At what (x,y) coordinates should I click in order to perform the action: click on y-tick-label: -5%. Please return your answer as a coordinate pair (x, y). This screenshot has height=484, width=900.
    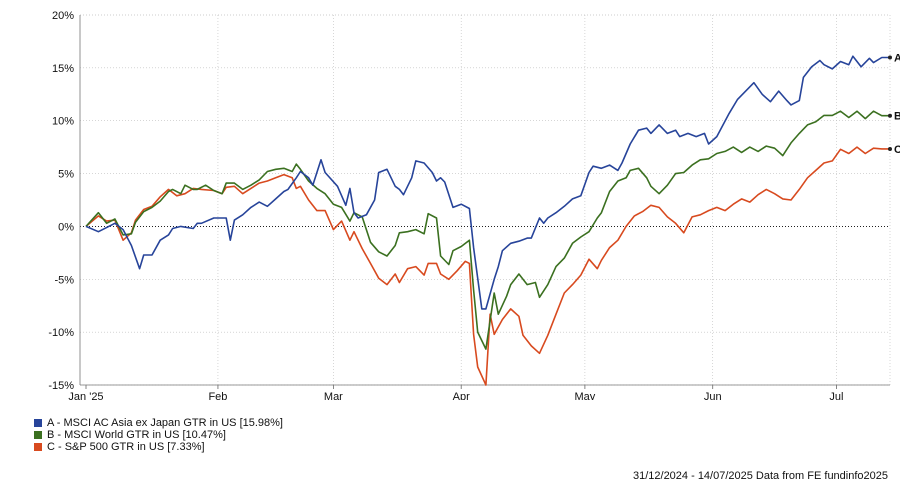
    Looking at the image, I should click on (64, 280).